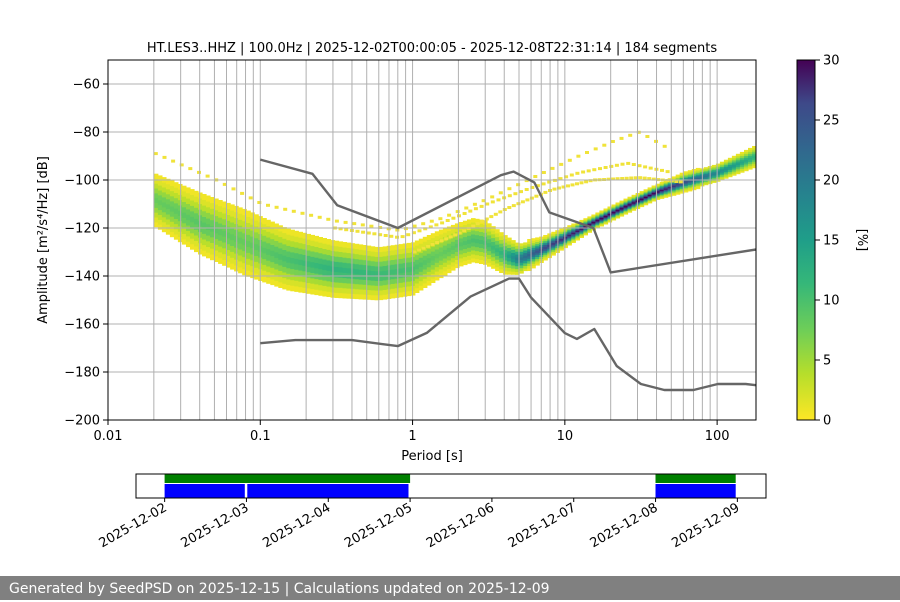 This screenshot has height=602, width=900. What do you see at coordinates (412, 436) in the screenshot?
I see `x-tick-label: 1` at bounding box center [412, 436].